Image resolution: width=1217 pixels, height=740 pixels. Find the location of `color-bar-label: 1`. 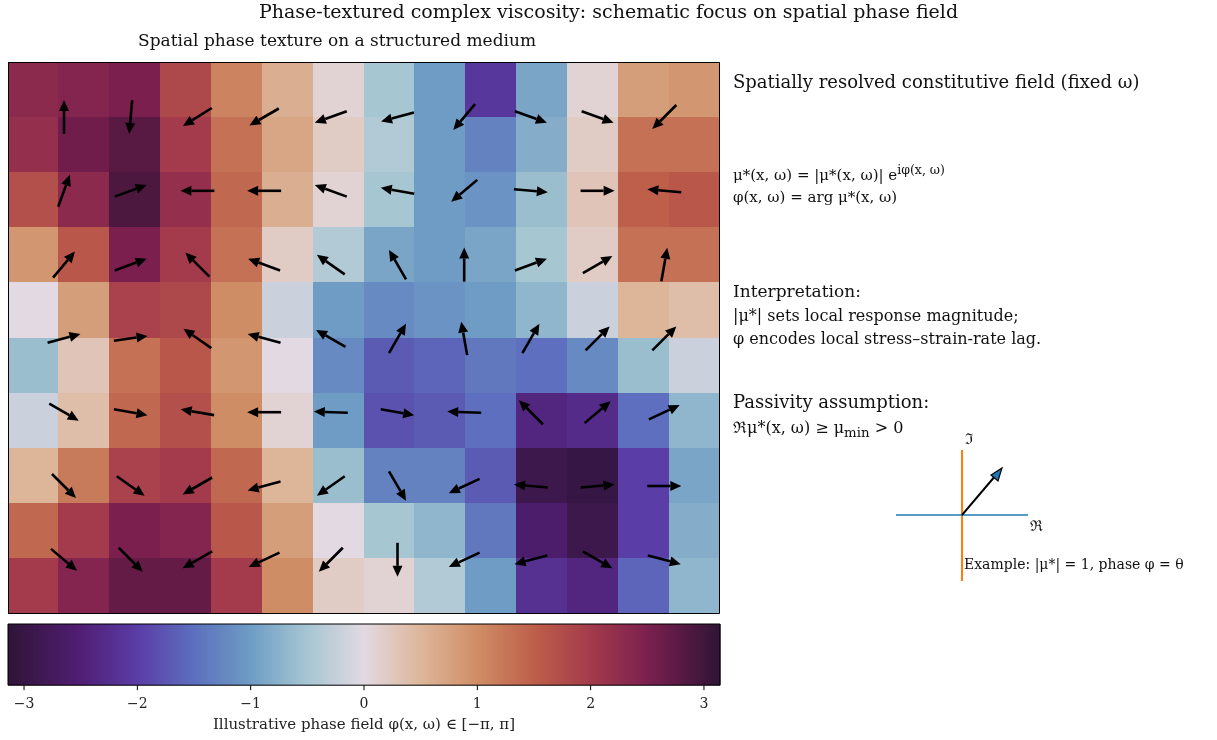

color-bar-label: 1 is located at coordinates (477, 703).